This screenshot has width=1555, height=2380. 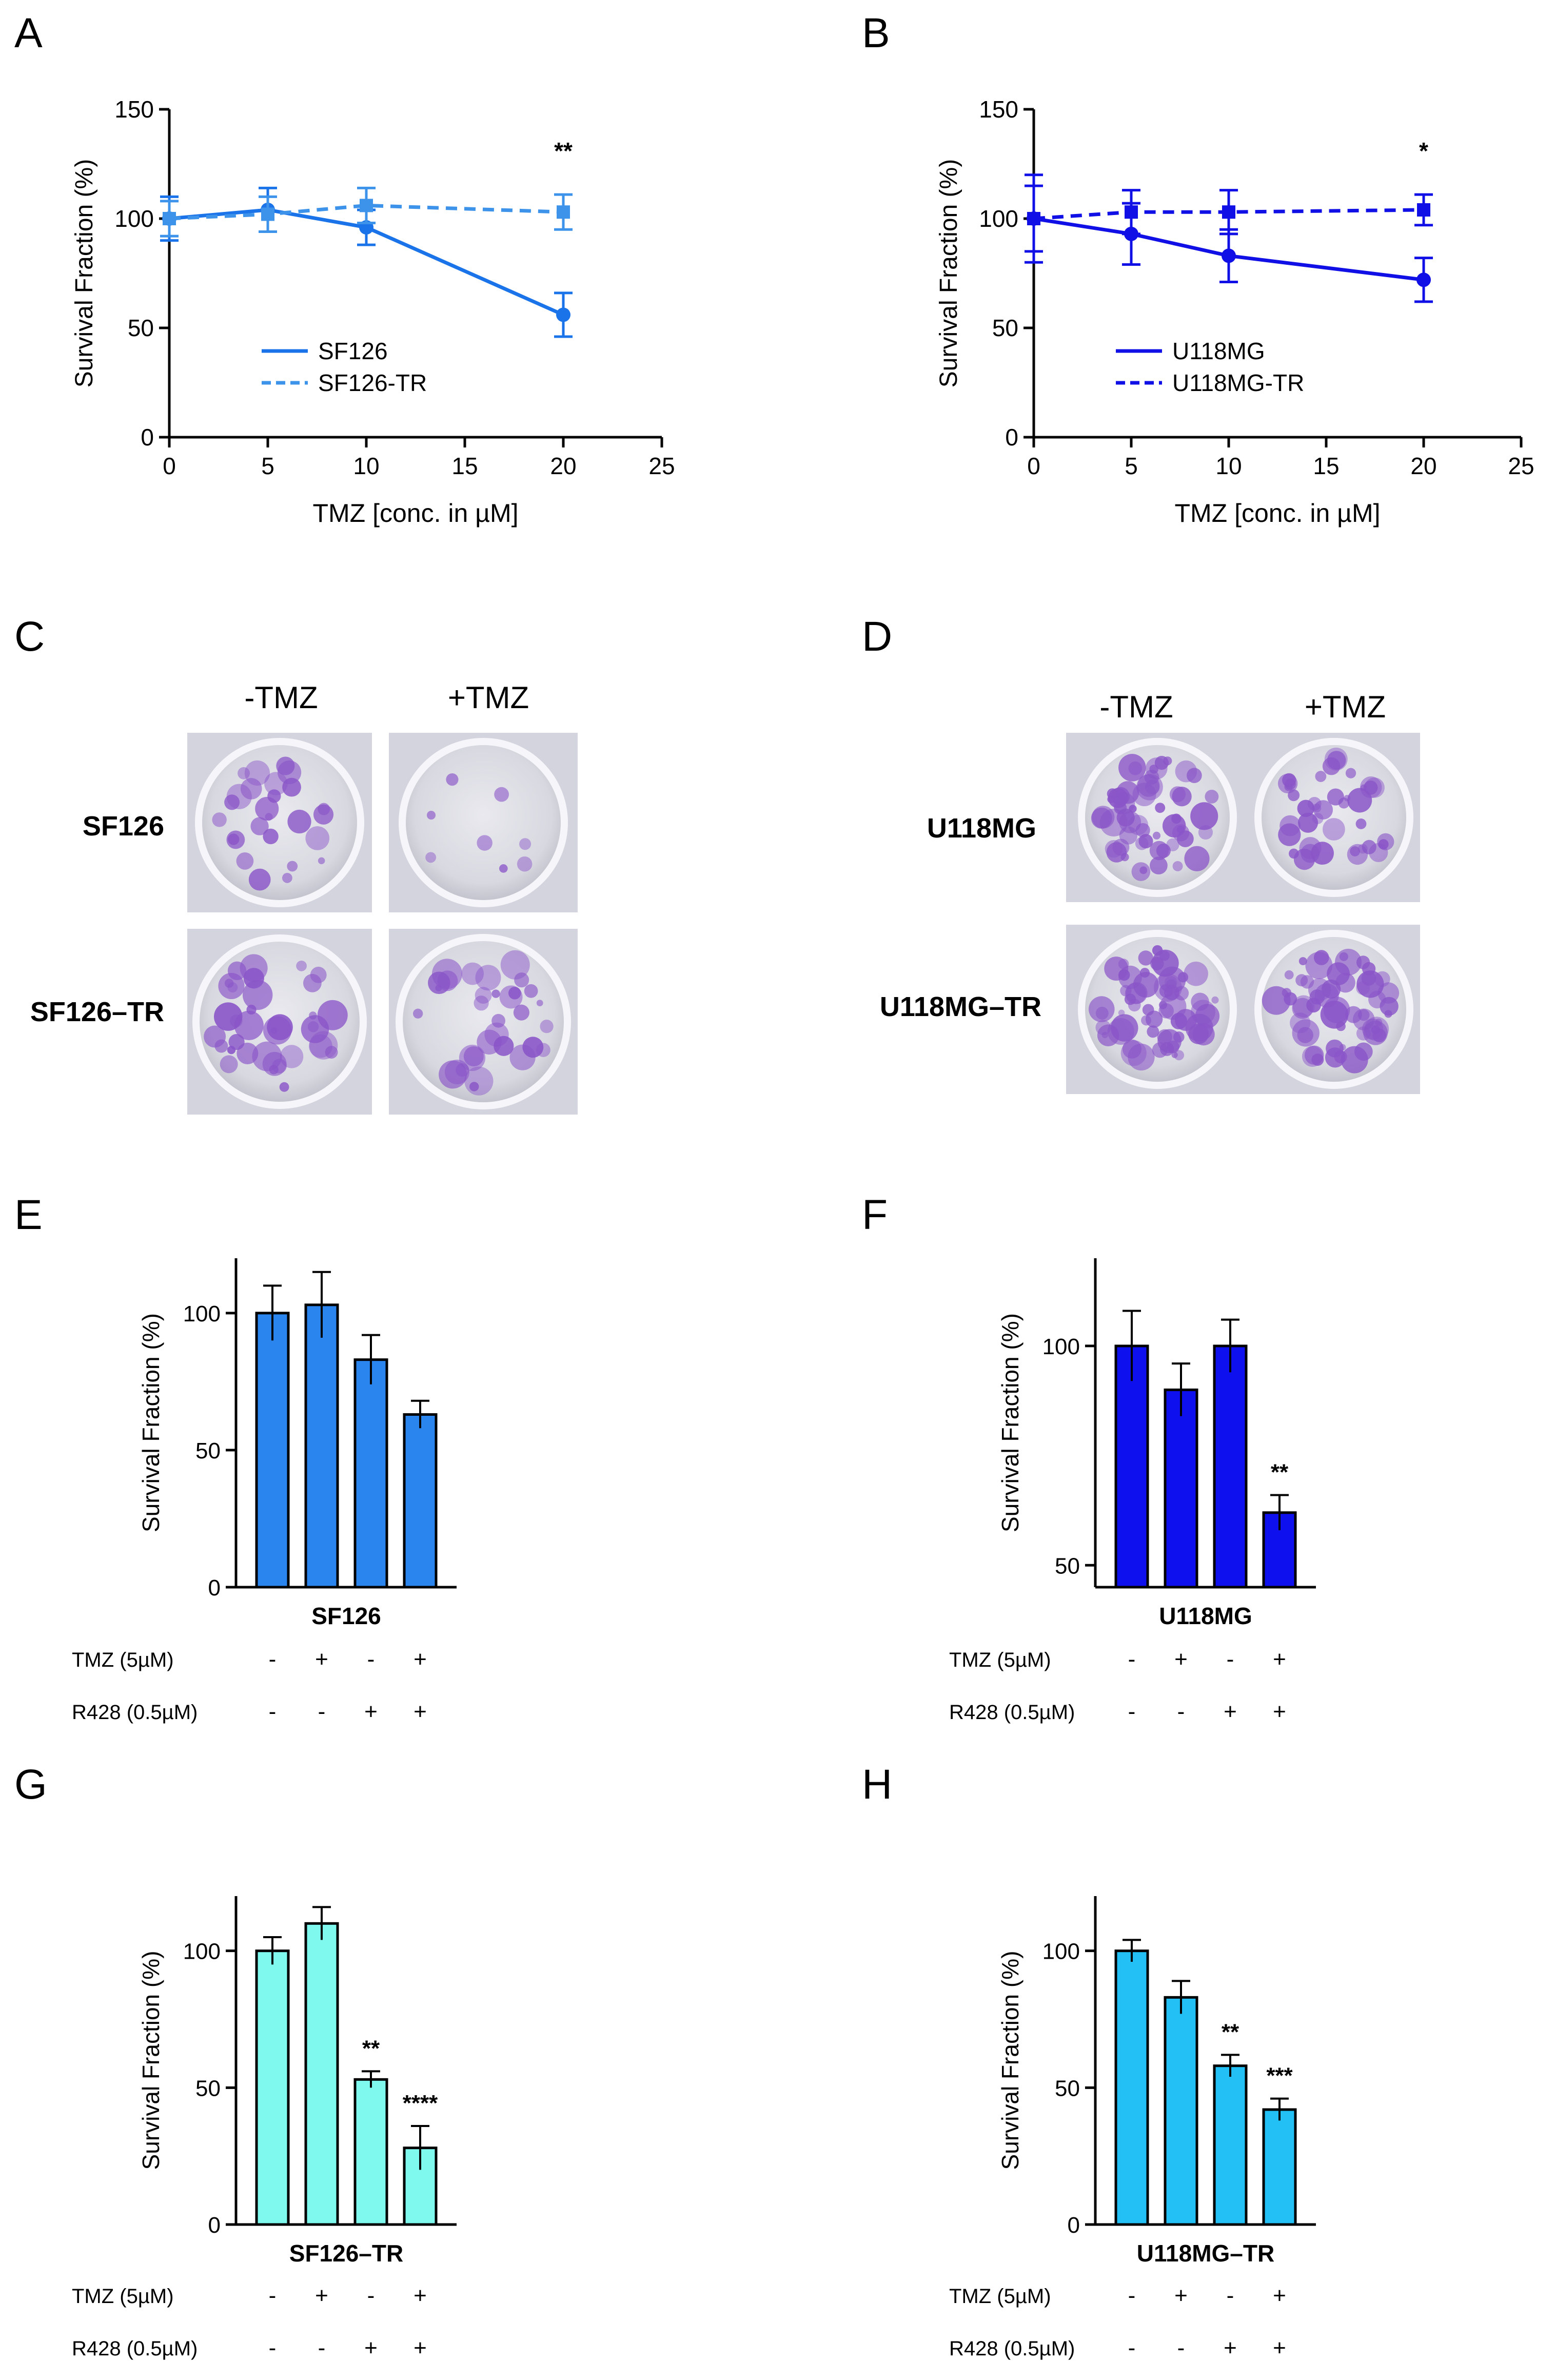 What do you see at coordinates (661, 466) in the screenshot?
I see `x-tick-label: 25` at bounding box center [661, 466].